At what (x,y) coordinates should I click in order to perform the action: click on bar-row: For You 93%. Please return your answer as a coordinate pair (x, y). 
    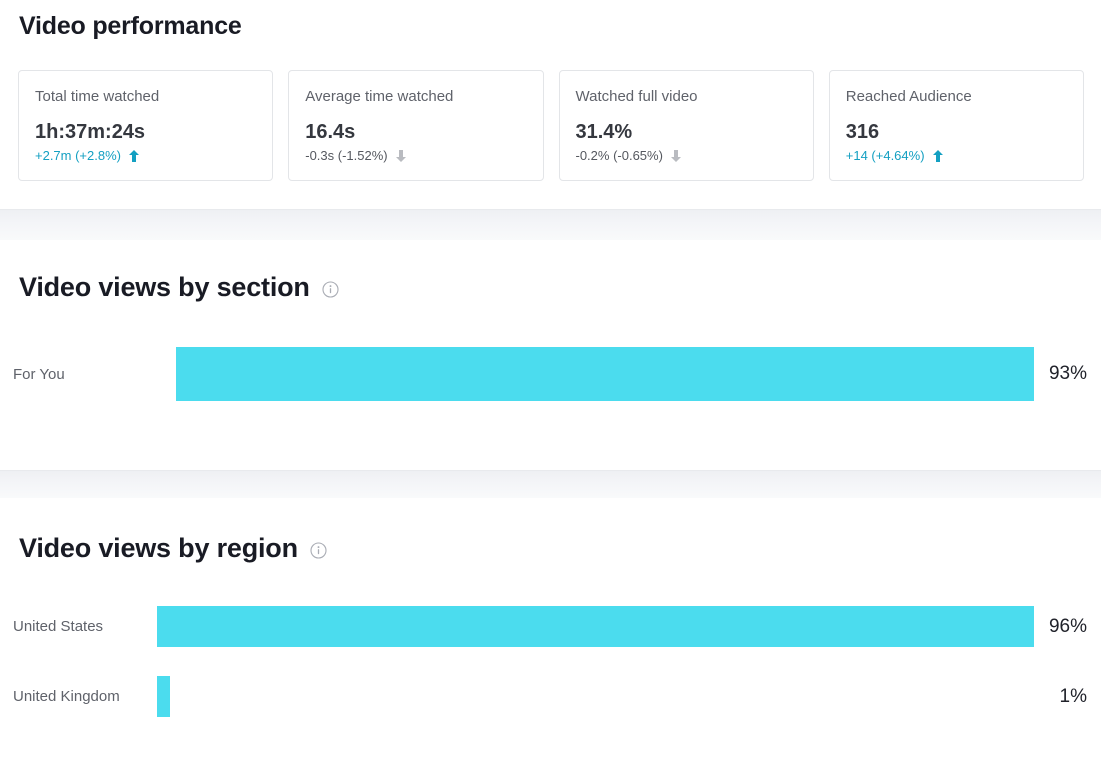
    Looking at the image, I should click on (550, 374).